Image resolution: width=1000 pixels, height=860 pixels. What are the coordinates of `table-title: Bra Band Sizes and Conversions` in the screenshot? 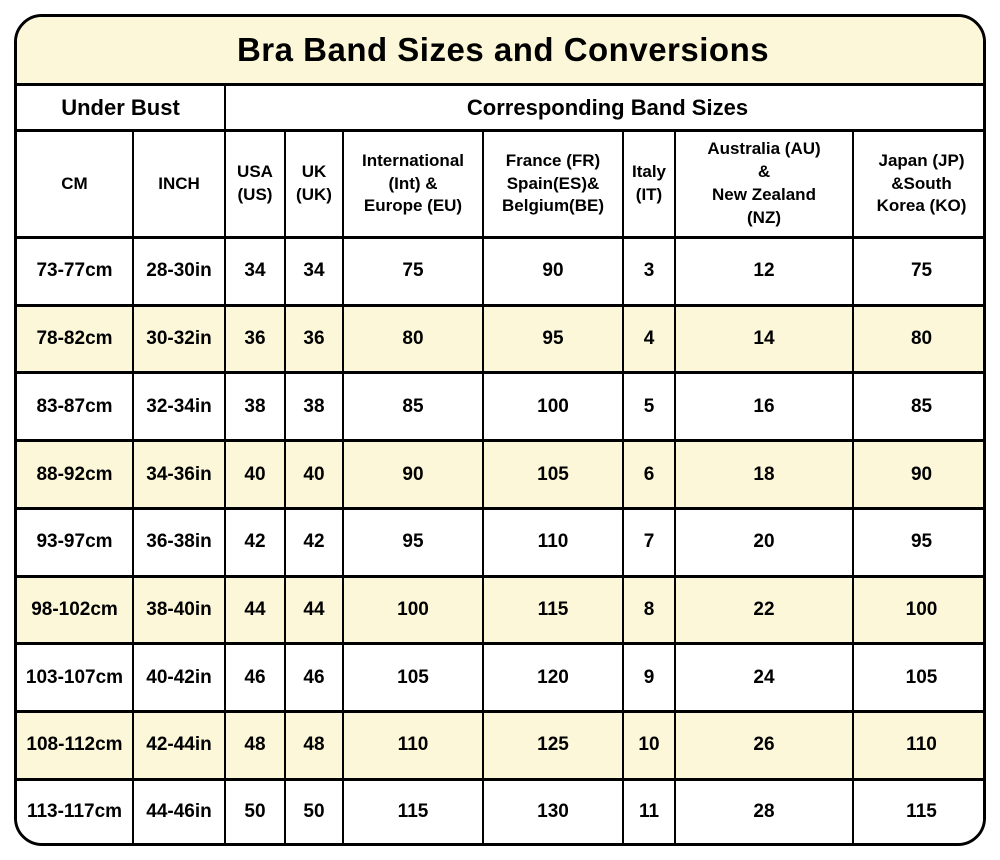 It's located at (500, 51).